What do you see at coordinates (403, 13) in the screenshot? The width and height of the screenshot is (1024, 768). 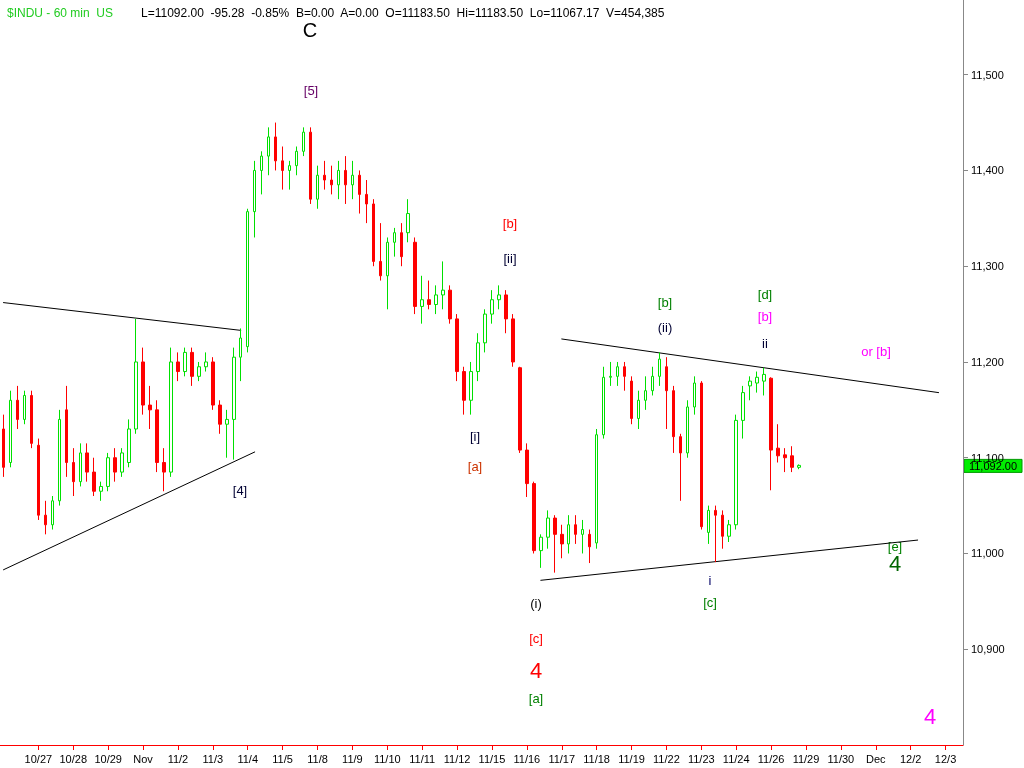 I see `text: L=11092.00 -95.28 -0.85% B=0.00 A=0.00 O=11183.50 Hi=11183.50 Lo=11067.17 V=454,385` at bounding box center [403, 13].